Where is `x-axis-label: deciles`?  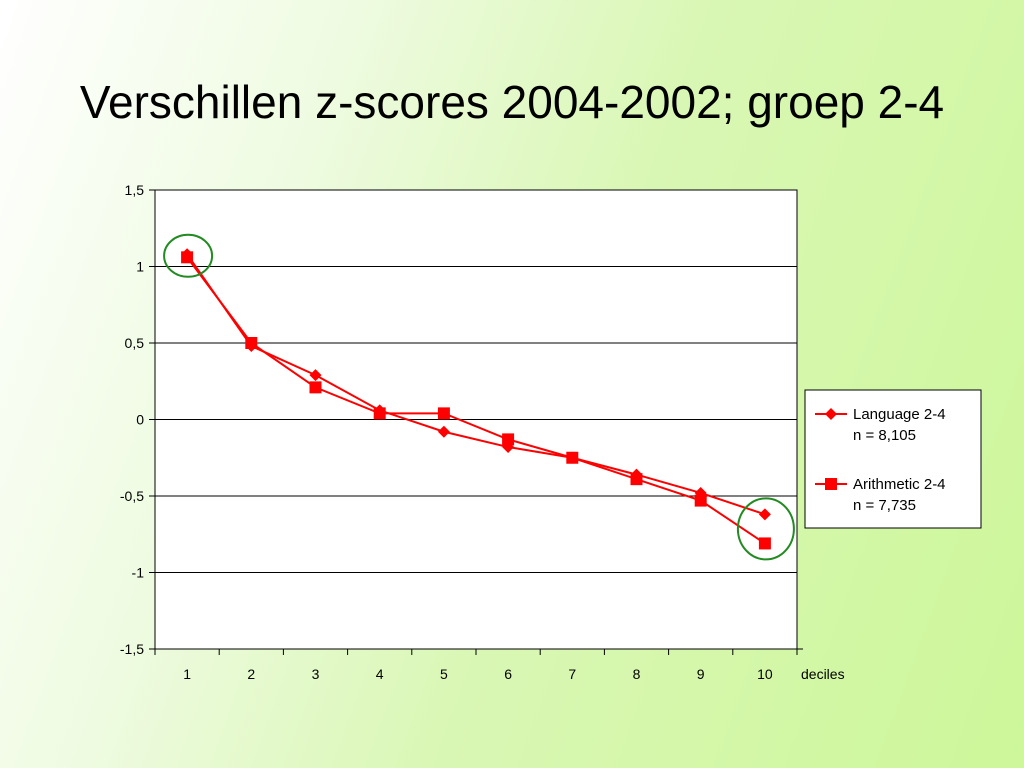 x-axis-label: deciles is located at coordinates (823, 674).